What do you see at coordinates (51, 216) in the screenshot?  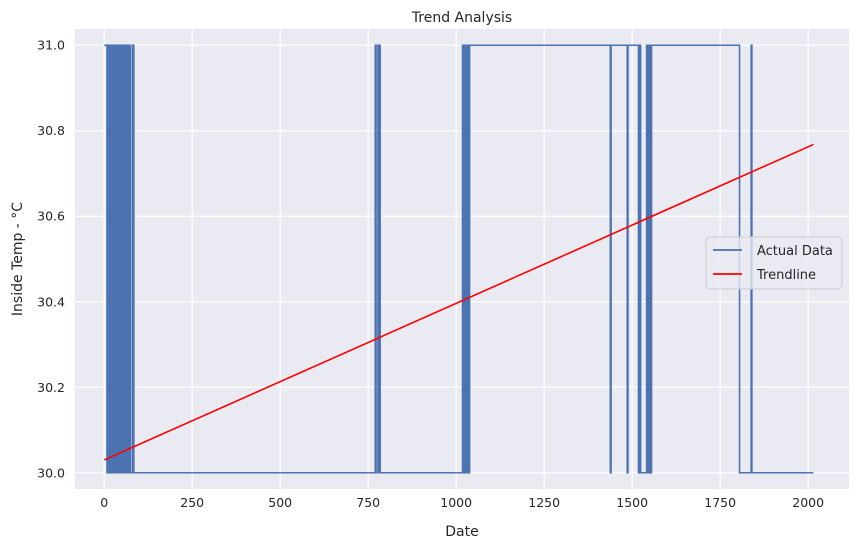 I see `y-tick-label: 30.6` at bounding box center [51, 216].